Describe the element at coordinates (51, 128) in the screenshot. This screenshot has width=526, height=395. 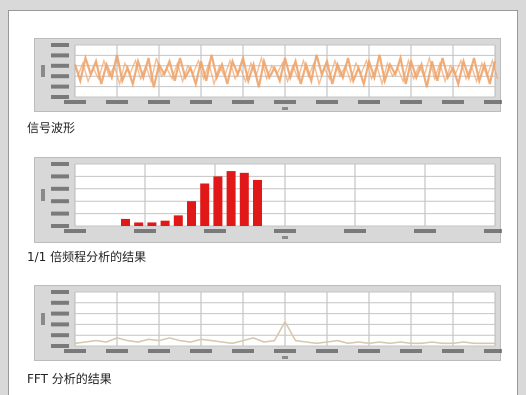
I see `waveform-caption: 信号波形` at that location.